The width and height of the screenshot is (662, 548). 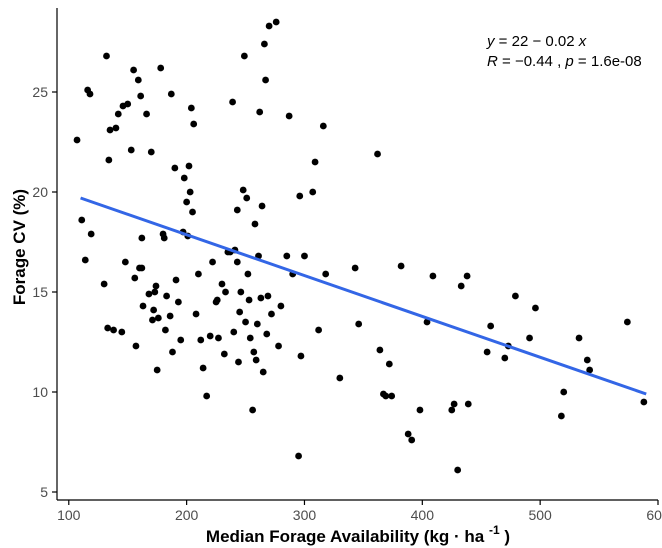 What do you see at coordinates (610, 61) in the screenshot?
I see `stats-p-value: = 1.6e-08` at bounding box center [610, 61].